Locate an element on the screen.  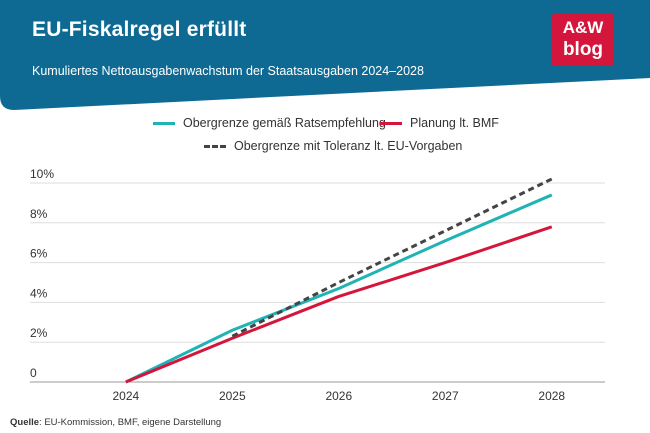
brand-logo: A&W blog is located at coordinates (583, 40).